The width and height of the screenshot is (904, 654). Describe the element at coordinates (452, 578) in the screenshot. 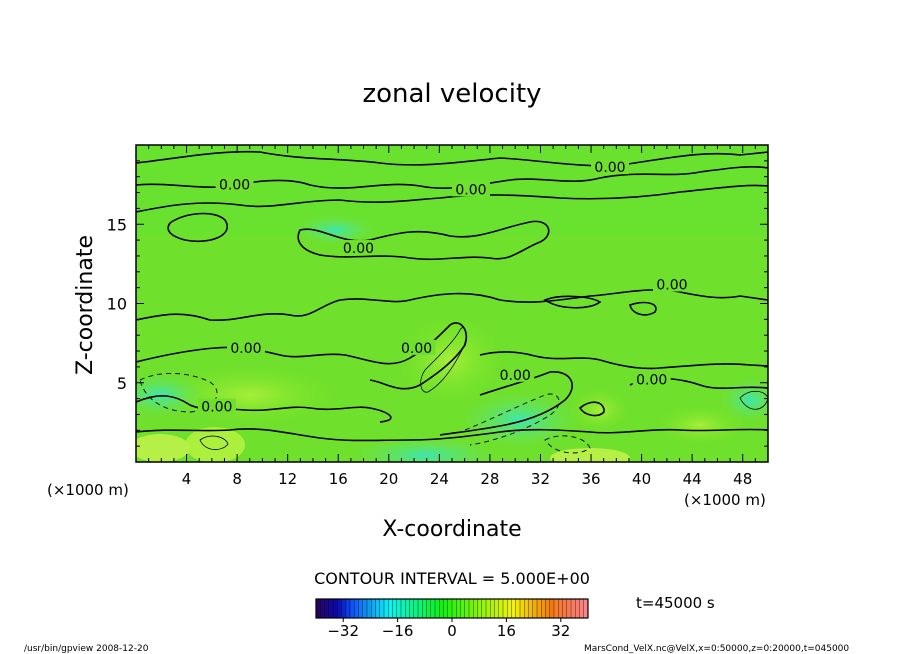

I see `contour-interval-label: CONTOUR INTERVAL = 5.000E+00` at that location.